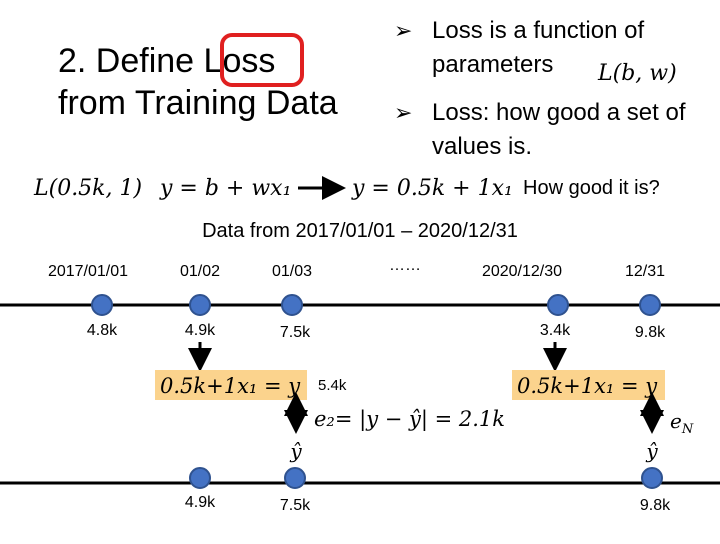  What do you see at coordinates (591, 188) in the screenshot?
I see `question: How good it is?` at bounding box center [591, 188].